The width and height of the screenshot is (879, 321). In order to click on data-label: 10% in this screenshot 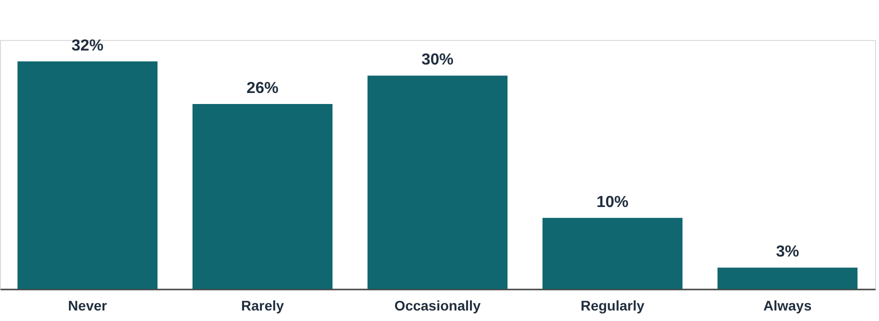, I will do `click(612, 202)`.